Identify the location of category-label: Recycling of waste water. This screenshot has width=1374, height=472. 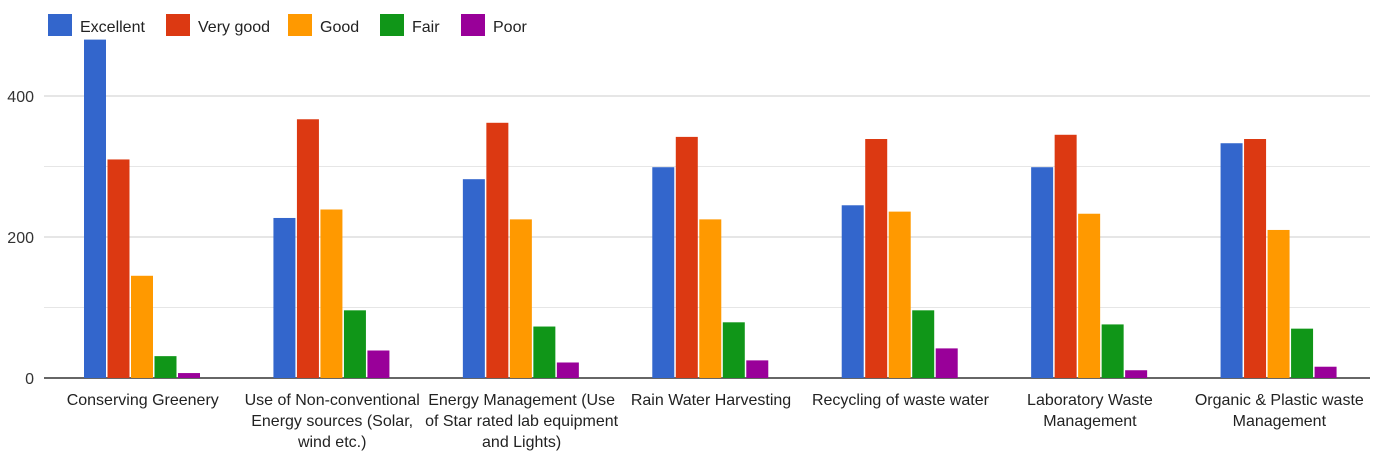
(901, 400).